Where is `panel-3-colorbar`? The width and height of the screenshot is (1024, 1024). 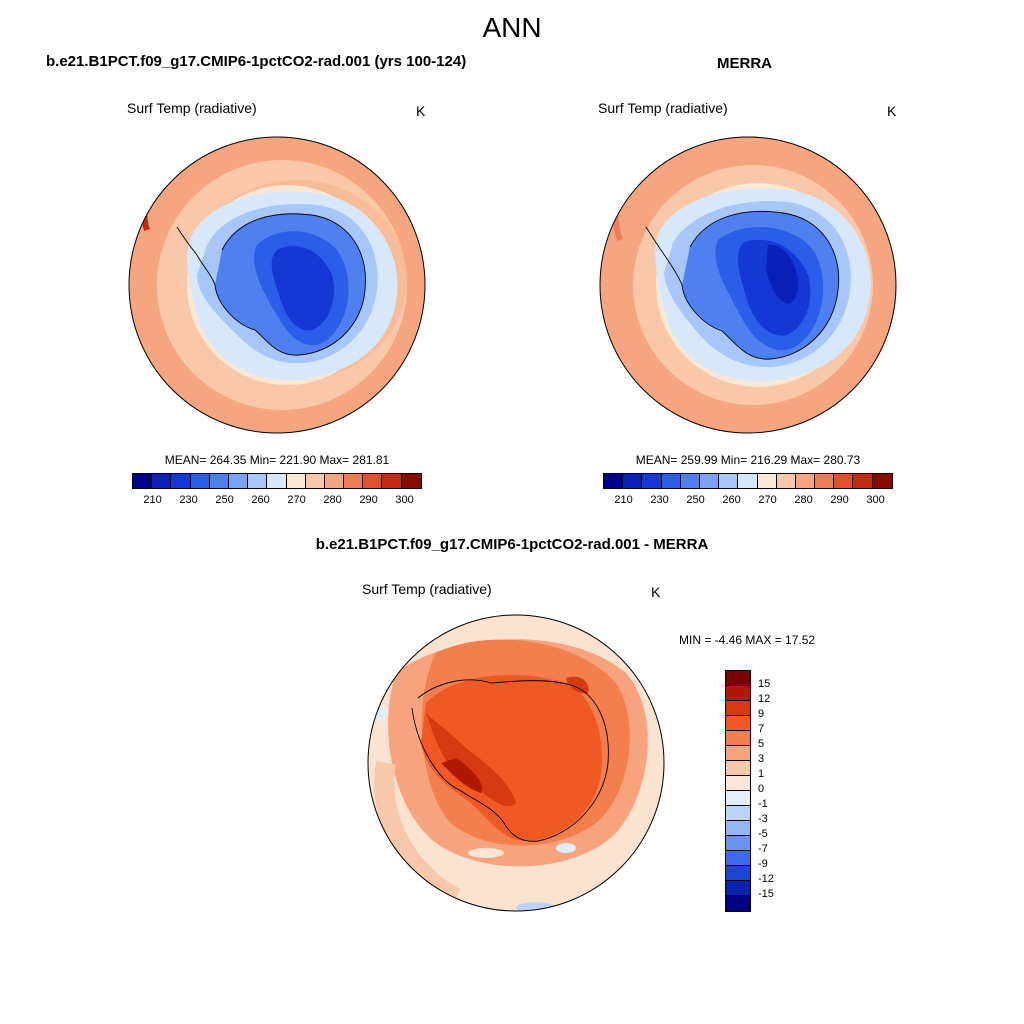 panel-3-colorbar is located at coordinates (738, 791).